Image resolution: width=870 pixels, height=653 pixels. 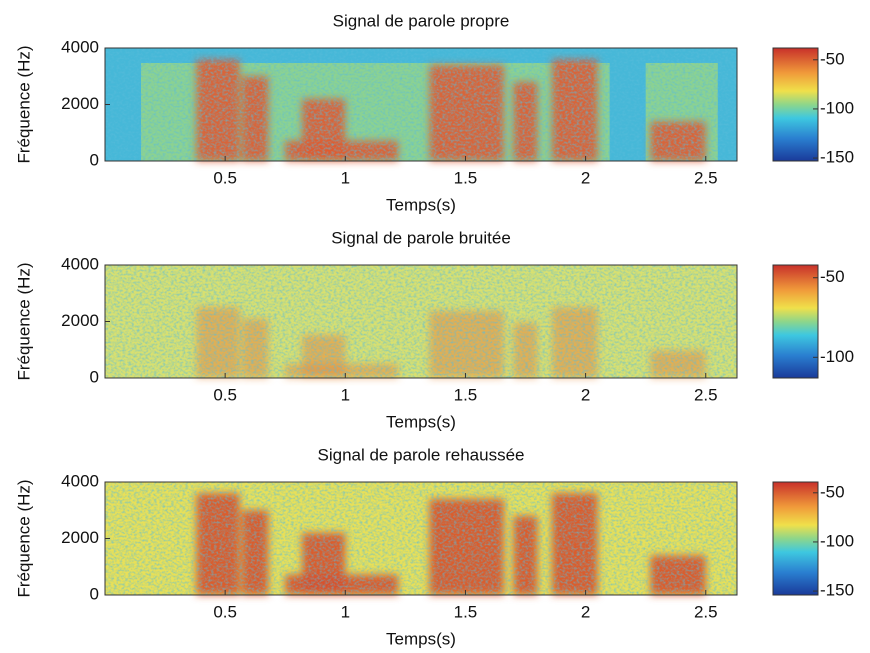 What do you see at coordinates (421, 237) in the screenshot?
I see `panel-title: Signal de parole bruitée` at bounding box center [421, 237].